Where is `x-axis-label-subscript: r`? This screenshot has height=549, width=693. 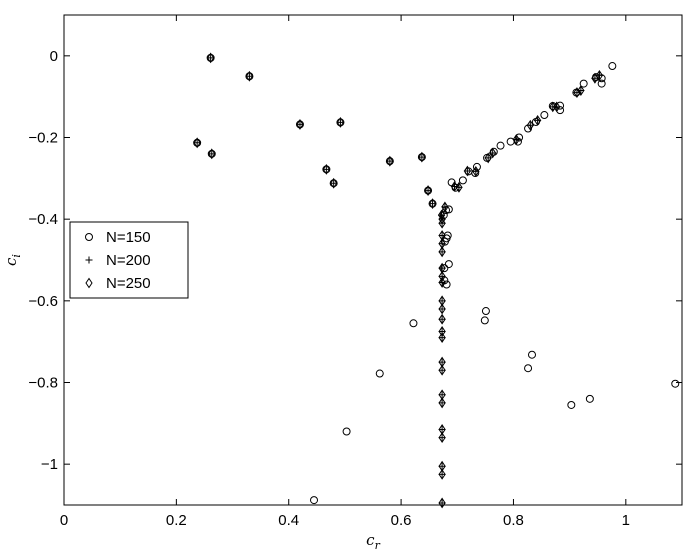
x-axis-label-subscript: r is located at coordinates (378, 544).